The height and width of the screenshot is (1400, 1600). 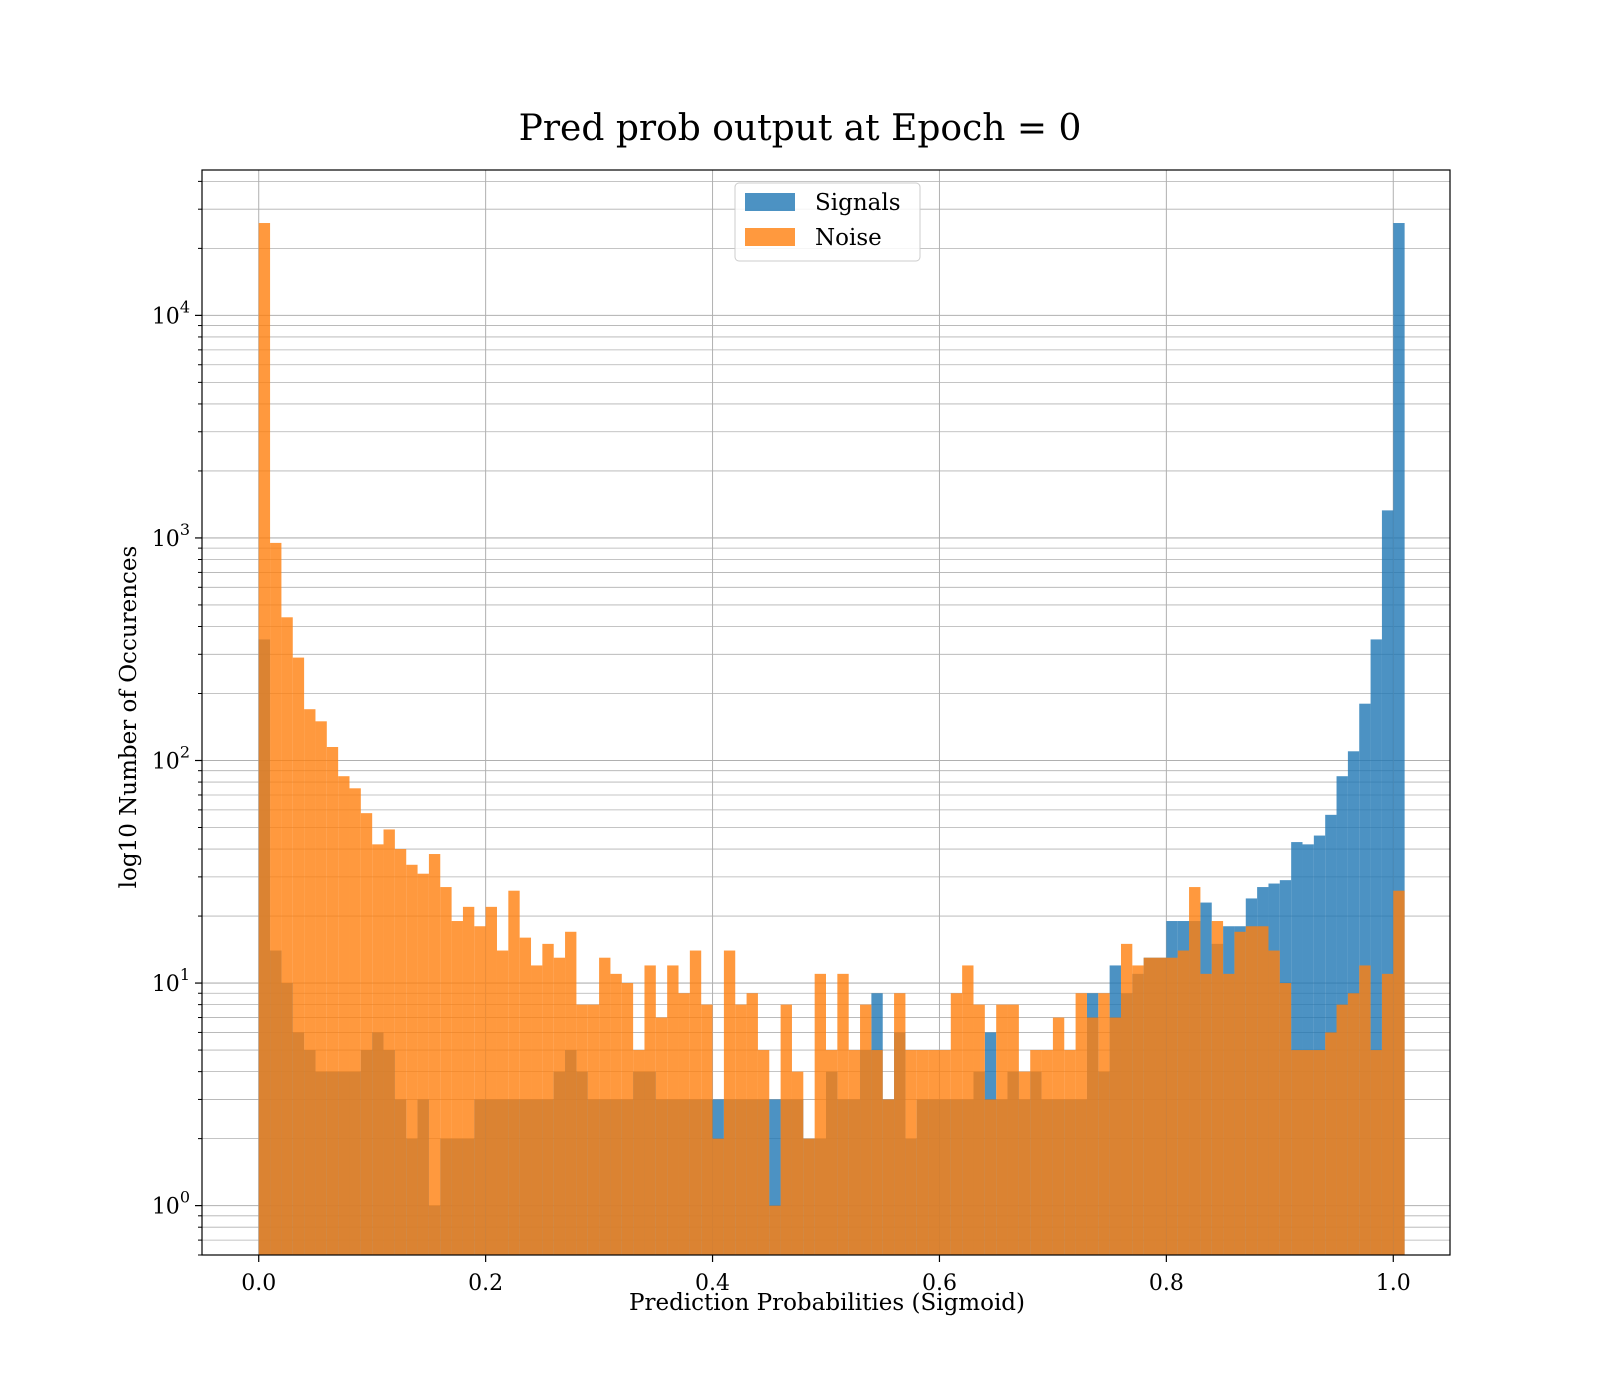 What do you see at coordinates (129, 717) in the screenshot?
I see `y-axis-label: log10 Number of Occurences` at bounding box center [129, 717].